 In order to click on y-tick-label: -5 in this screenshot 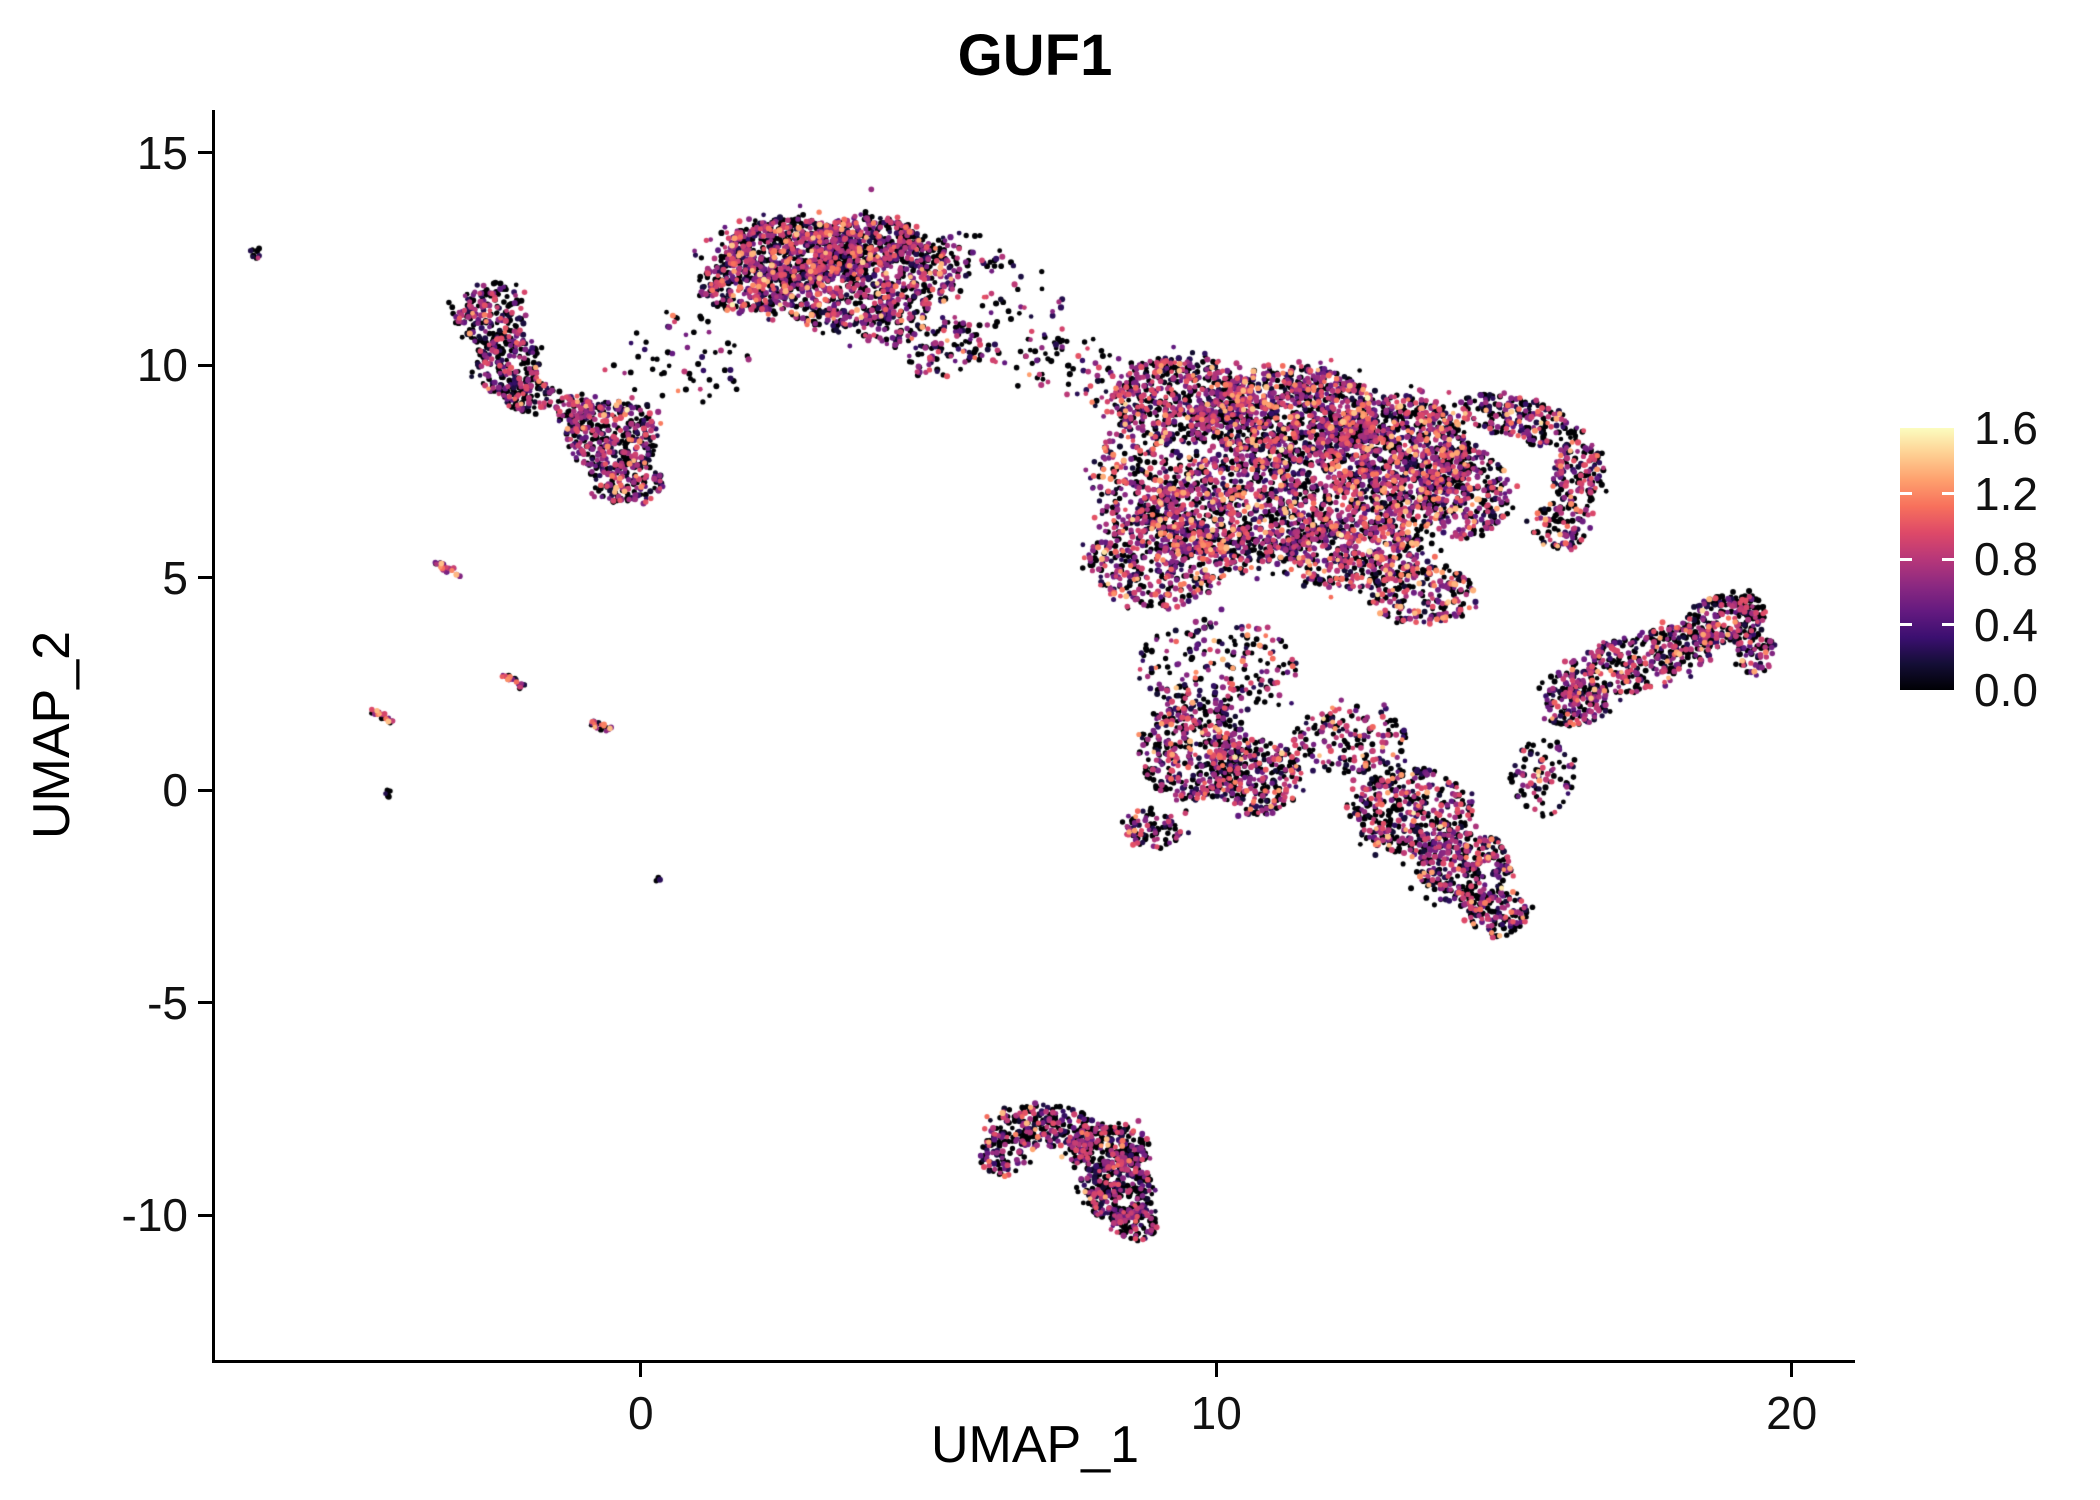, I will do `click(167, 1002)`.